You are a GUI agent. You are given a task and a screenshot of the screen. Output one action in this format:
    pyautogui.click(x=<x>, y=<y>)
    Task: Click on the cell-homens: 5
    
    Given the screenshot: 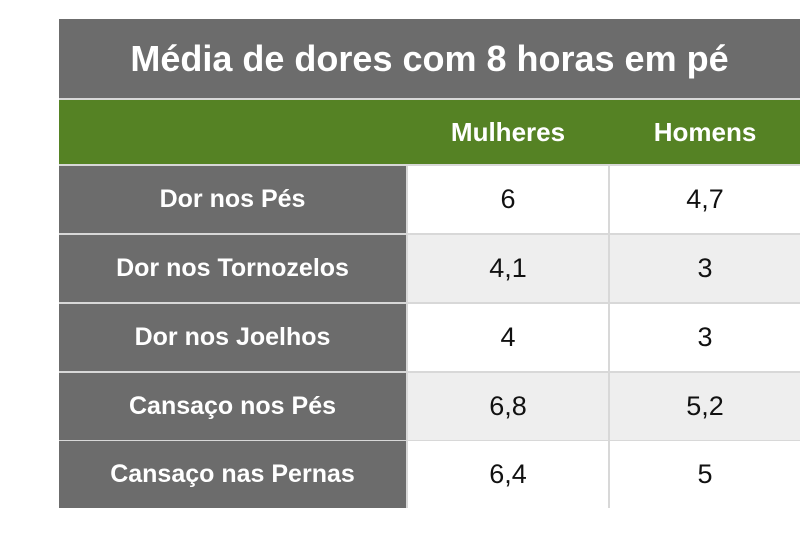 What is the action you would take?
    pyautogui.click(x=705, y=474)
    